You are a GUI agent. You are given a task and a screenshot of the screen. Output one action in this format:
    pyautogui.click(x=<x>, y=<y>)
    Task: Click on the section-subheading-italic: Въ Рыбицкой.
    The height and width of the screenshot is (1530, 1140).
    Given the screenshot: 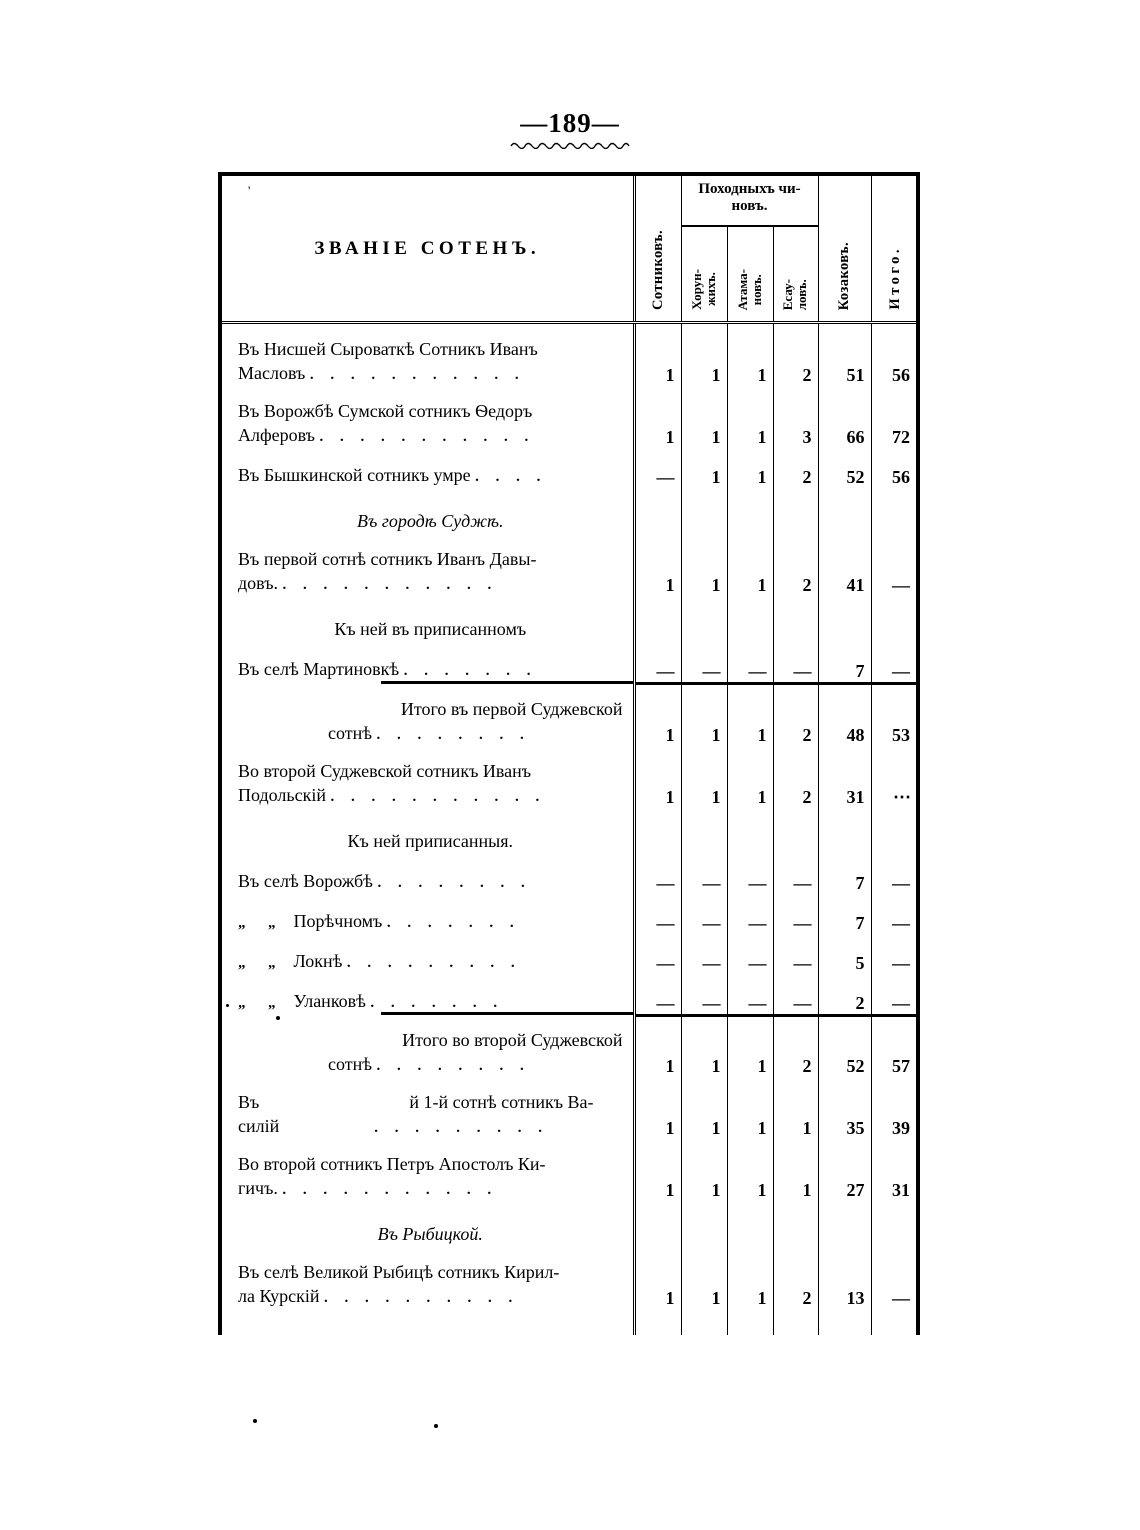 What is the action you would take?
    pyautogui.click(x=429, y=1224)
    